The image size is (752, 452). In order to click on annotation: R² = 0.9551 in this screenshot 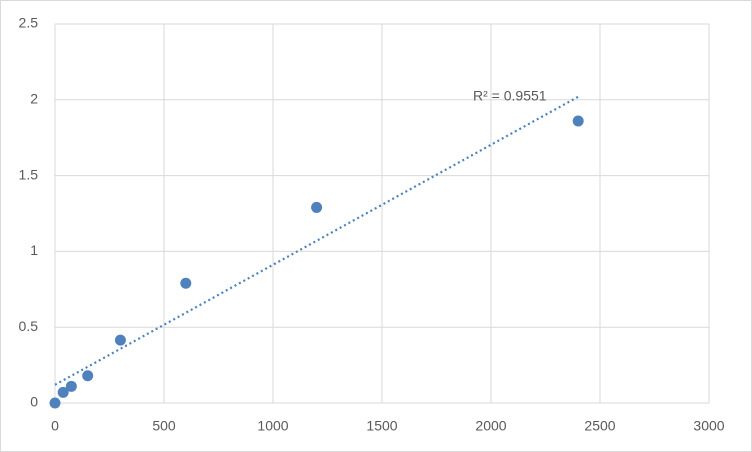, I will do `click(510, 96)`.